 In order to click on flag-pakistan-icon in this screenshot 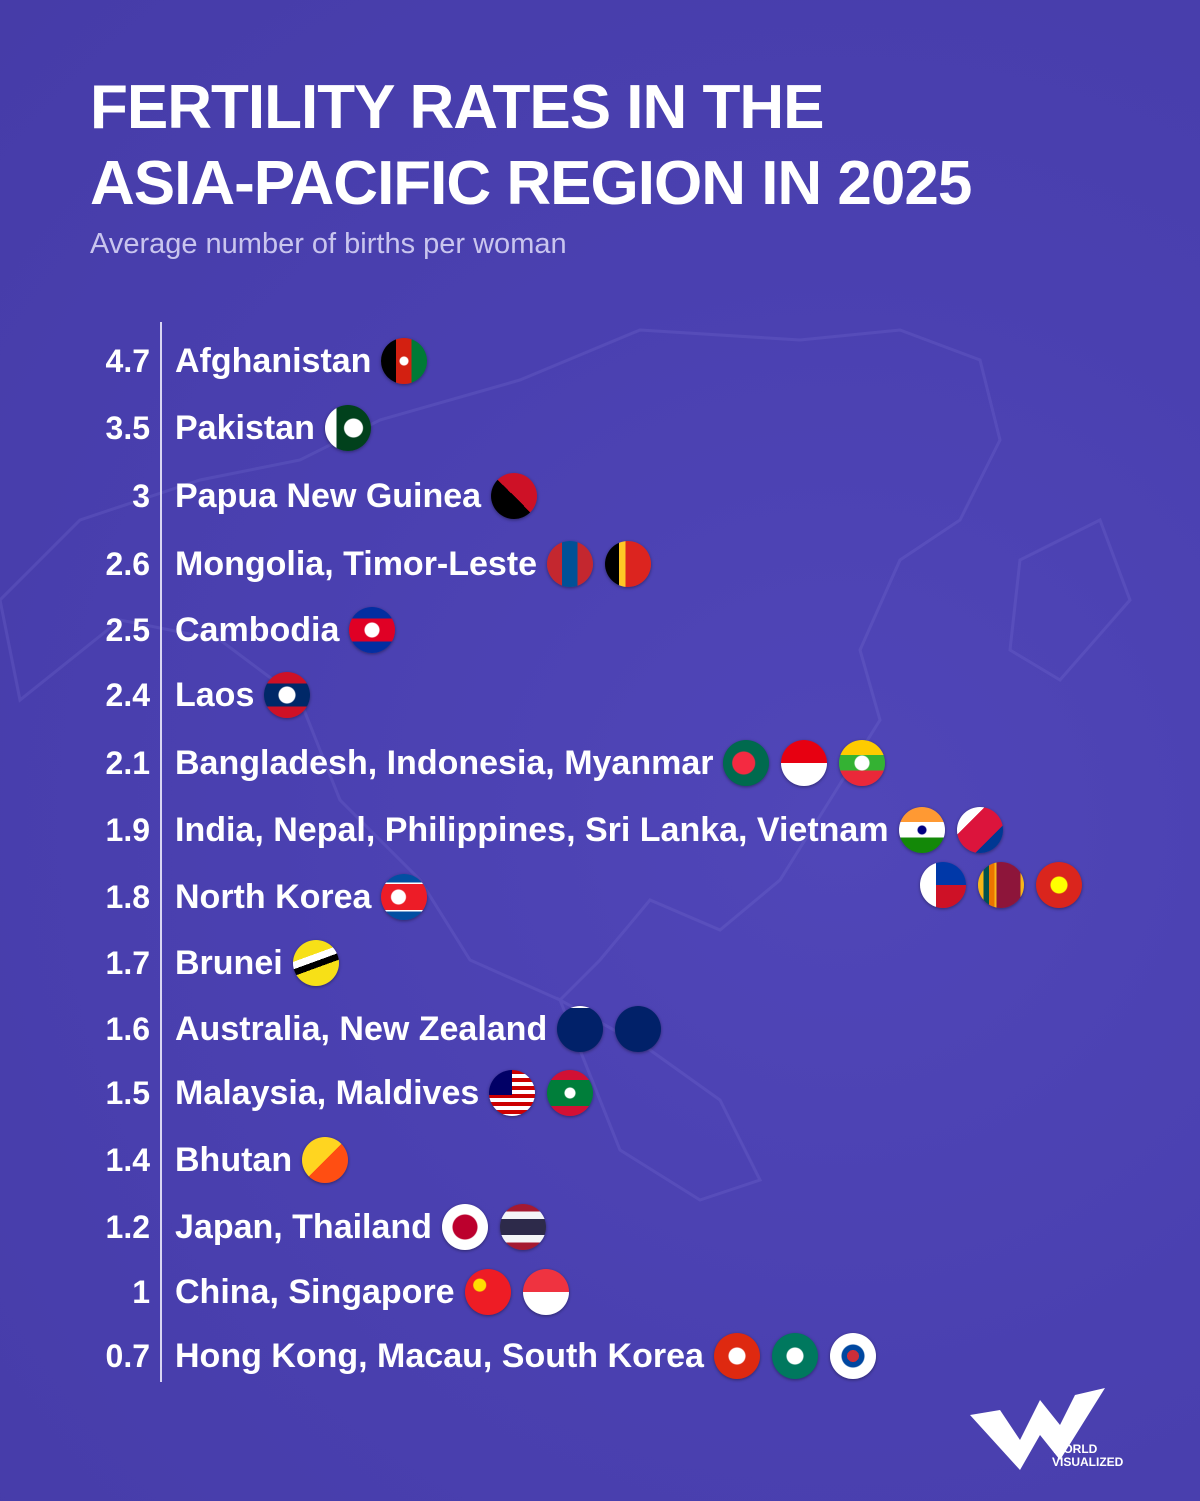, I will do `click(347, 428)`.